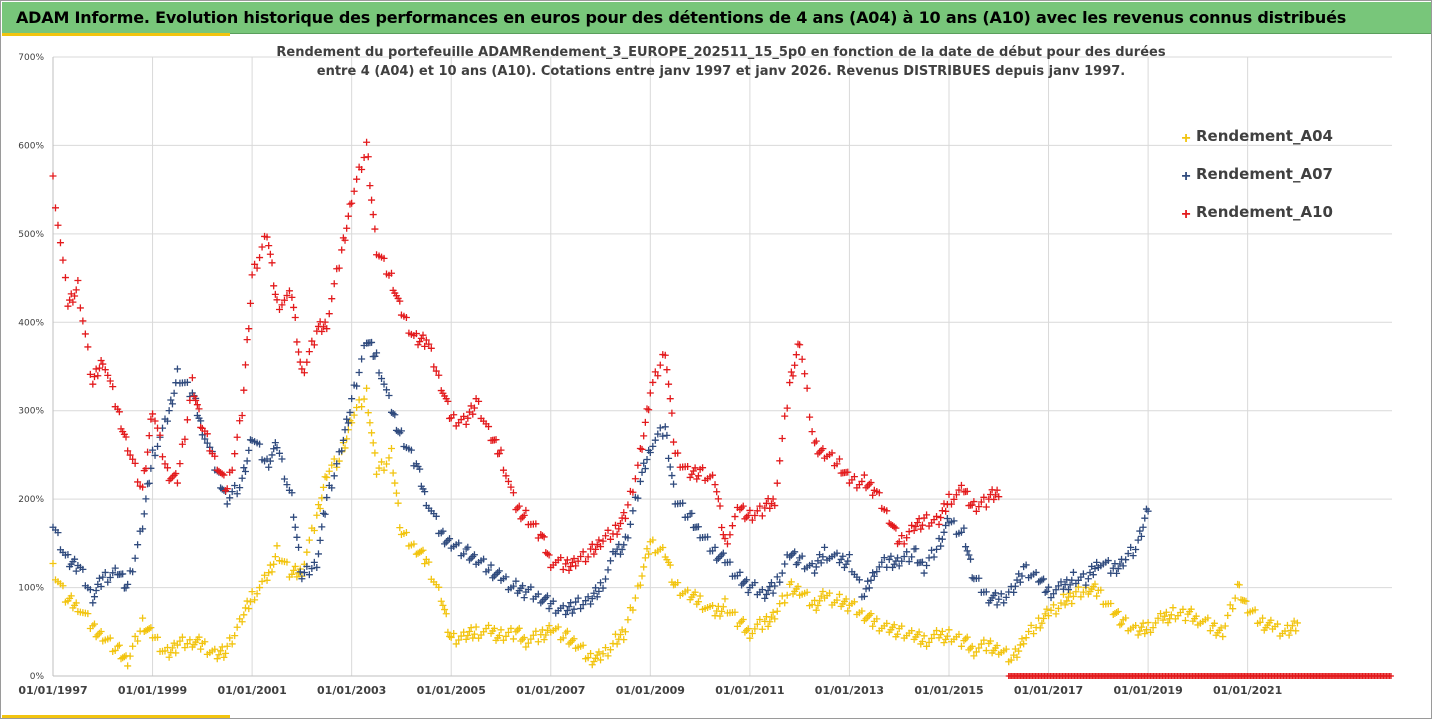 This screenshot has height=719, width=1432. What do you see at coordinates (31, 500) in the screenshot?
I see `y-tick-label: 200%` at bounding box center [31, 500].